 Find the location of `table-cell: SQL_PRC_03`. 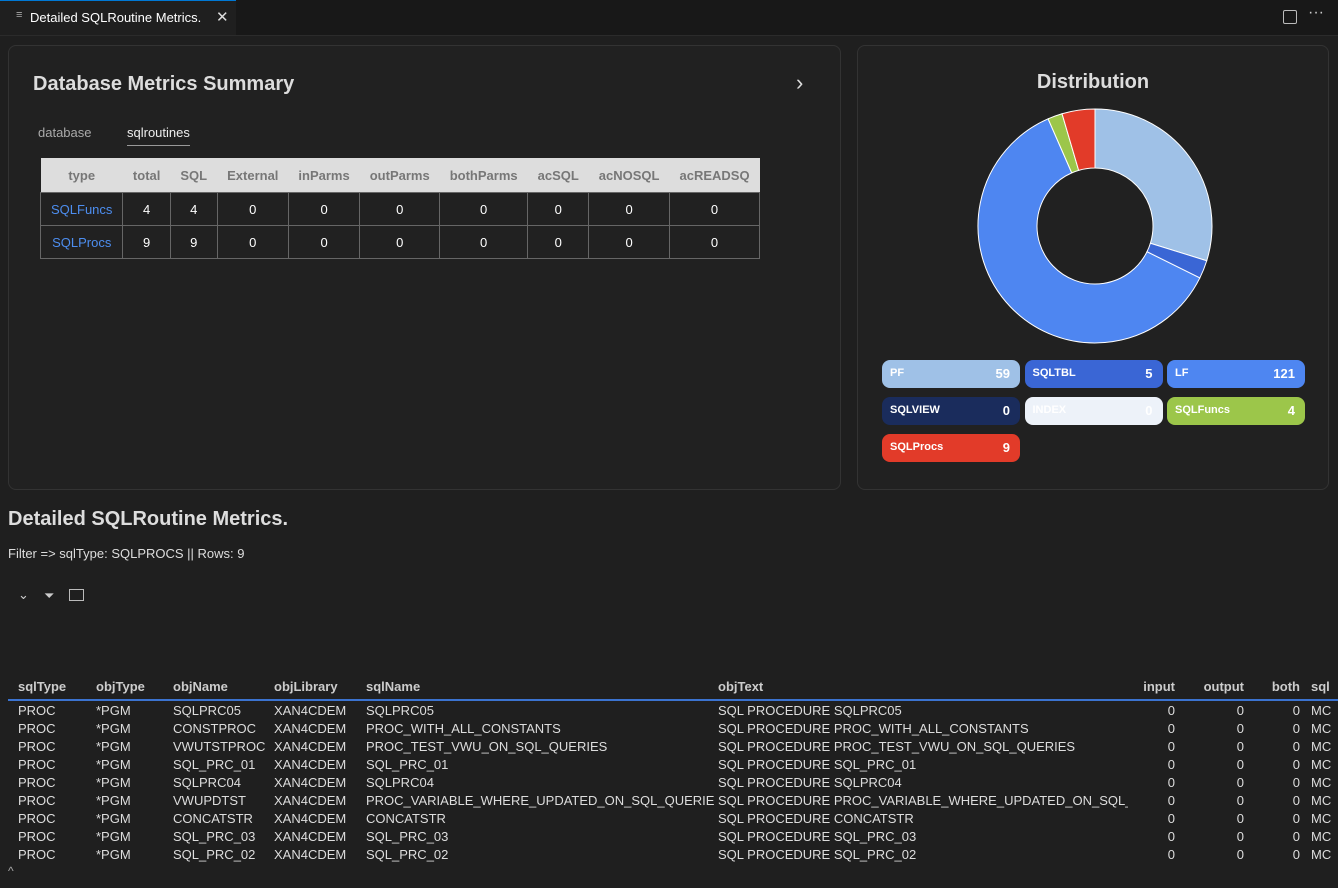

table-cell: SQL_PRC_03 is located at coordinates (407, 836).